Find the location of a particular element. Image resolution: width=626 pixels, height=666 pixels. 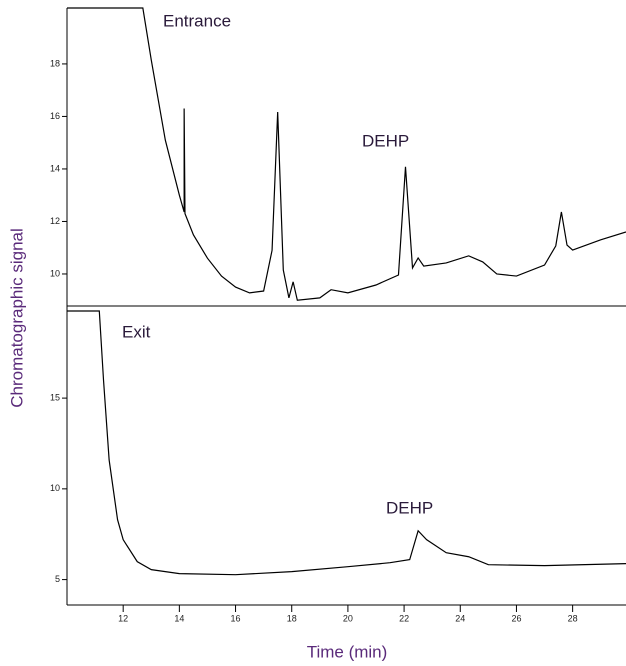

x-tick-label: 18 is located at coordinates (292, 618).